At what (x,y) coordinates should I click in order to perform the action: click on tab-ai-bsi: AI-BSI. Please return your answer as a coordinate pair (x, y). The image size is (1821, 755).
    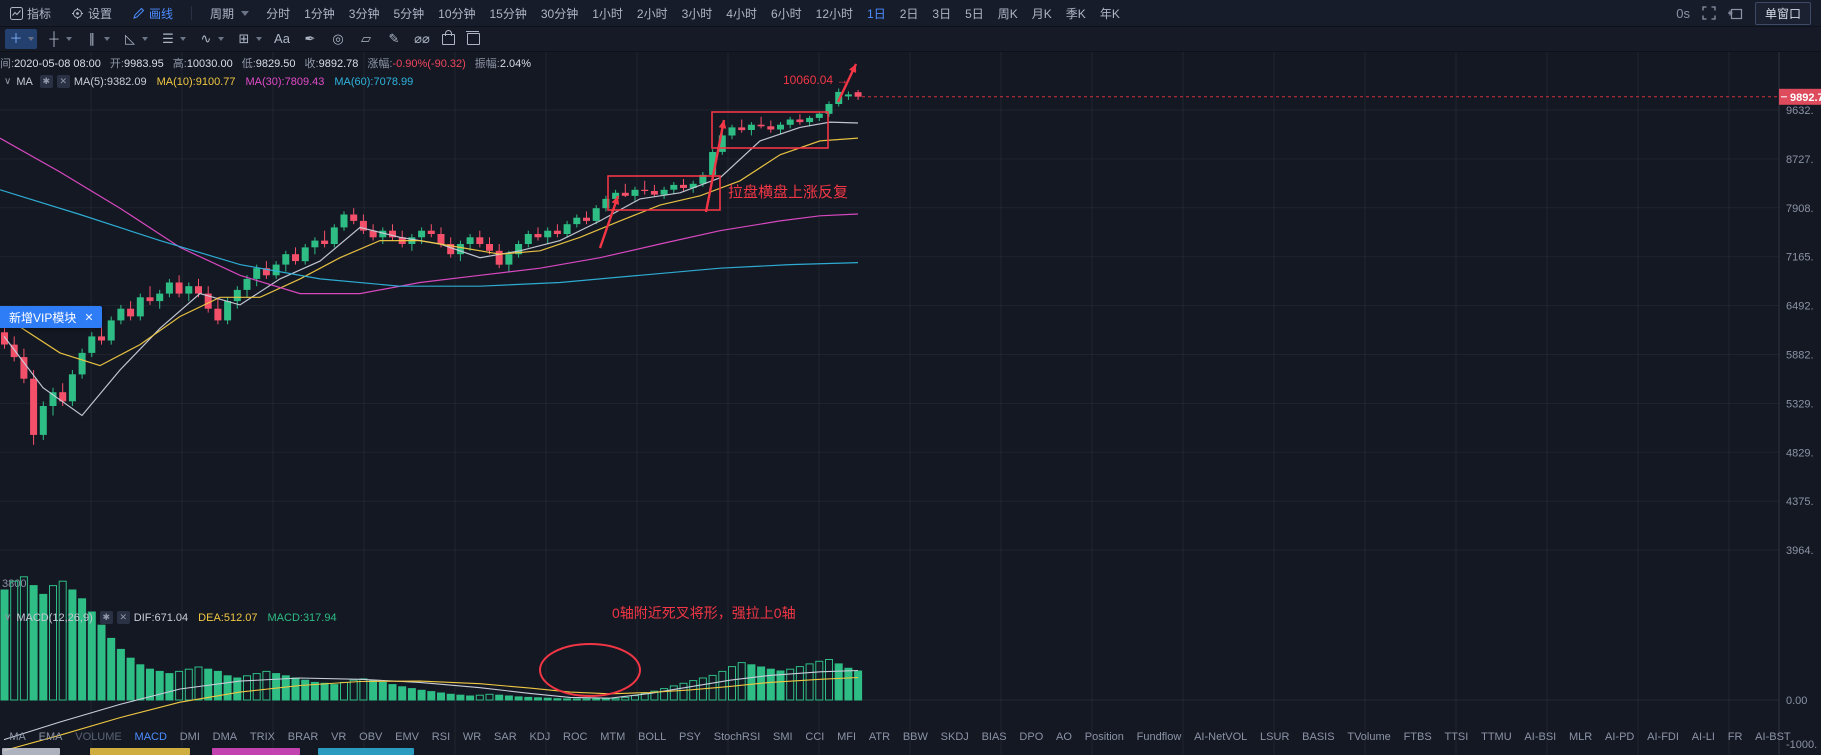
    Looking at the image, I should click on (1540, 736).